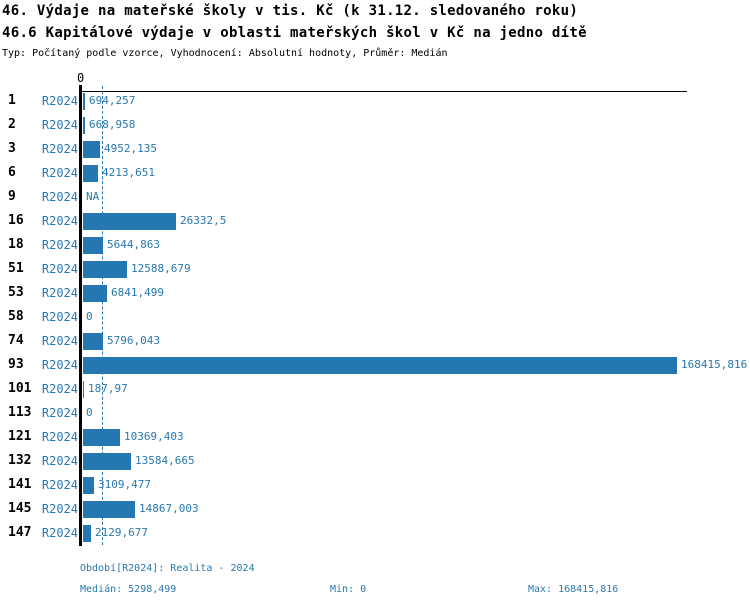 This screenshot has height=608, width=750. Describe the element at coordinates (167, 568) in the screenshot. I see `footer-period-label: Období[R2024]: Realita - 2024` at that location.